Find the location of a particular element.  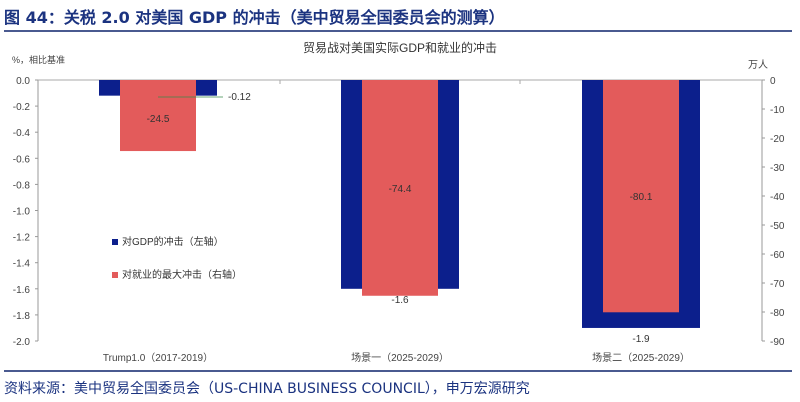

right-tick-label: -20 is located at coordinates (777, 139).